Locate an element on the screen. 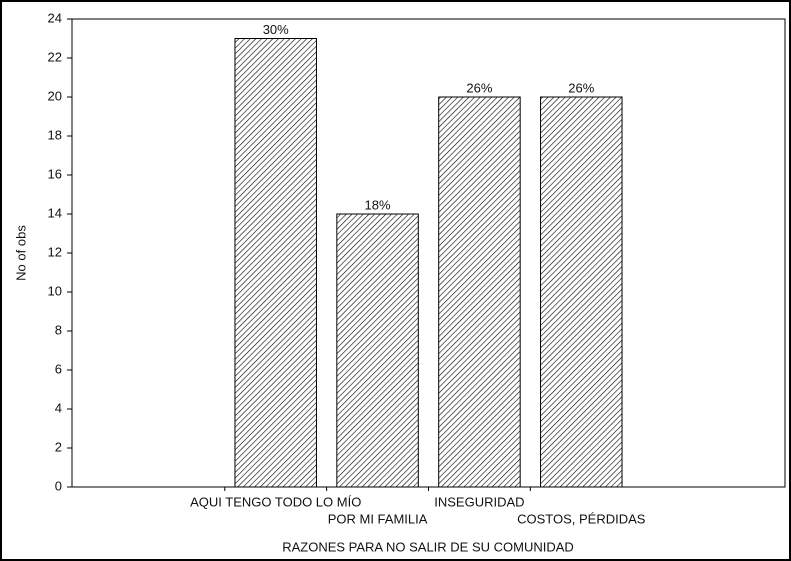  y-tick-label: 0 is located at coordinates (58, 485).